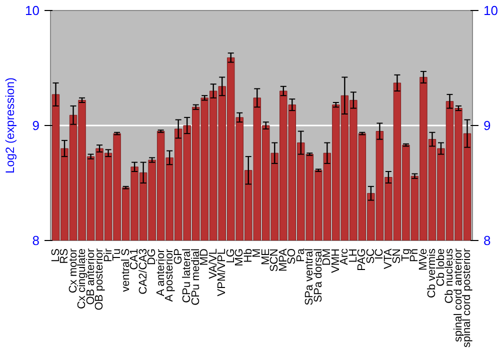  What do you see at coordinates (36, 125) in the screenshot?
I see `y-tick-label: 9` at bounding box center [36, 125].